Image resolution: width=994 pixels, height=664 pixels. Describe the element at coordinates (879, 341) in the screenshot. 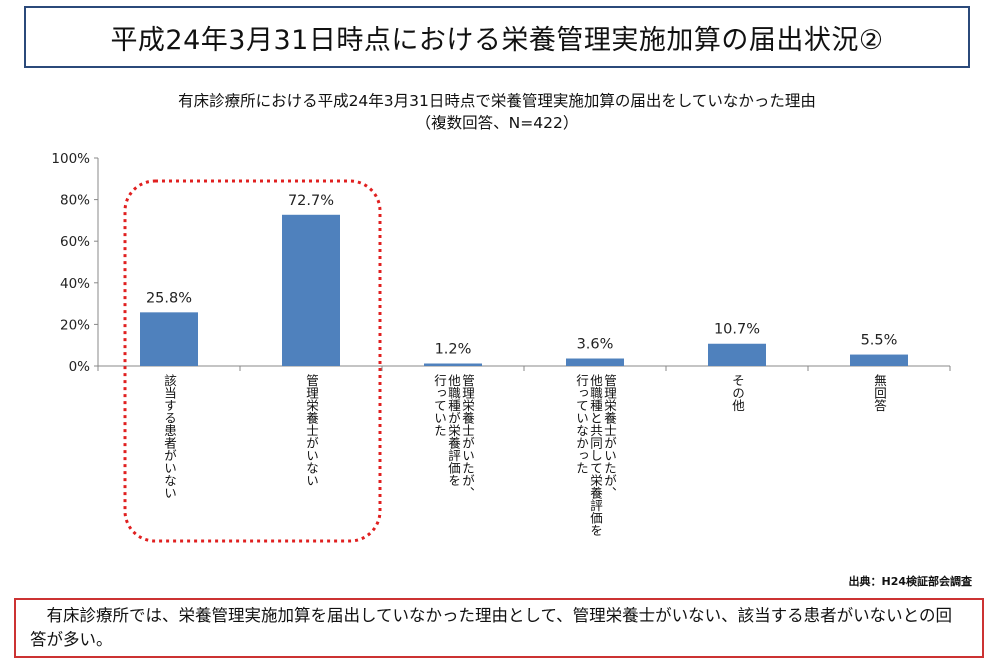

I see `data-label: 5.5%` at that location.